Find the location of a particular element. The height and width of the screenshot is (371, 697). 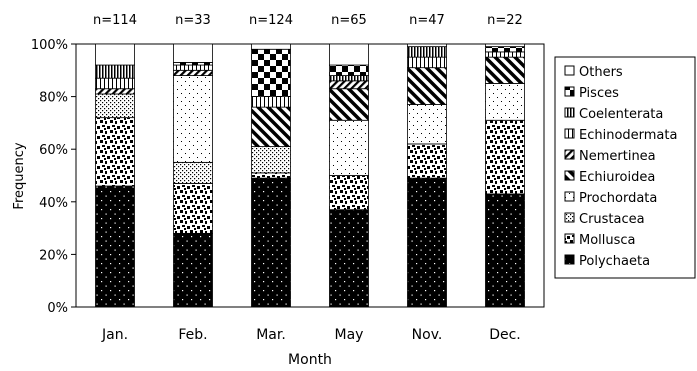

y-axis: 0% 20% 40% 60% 80% 100% is located at coordinates (53, 177).